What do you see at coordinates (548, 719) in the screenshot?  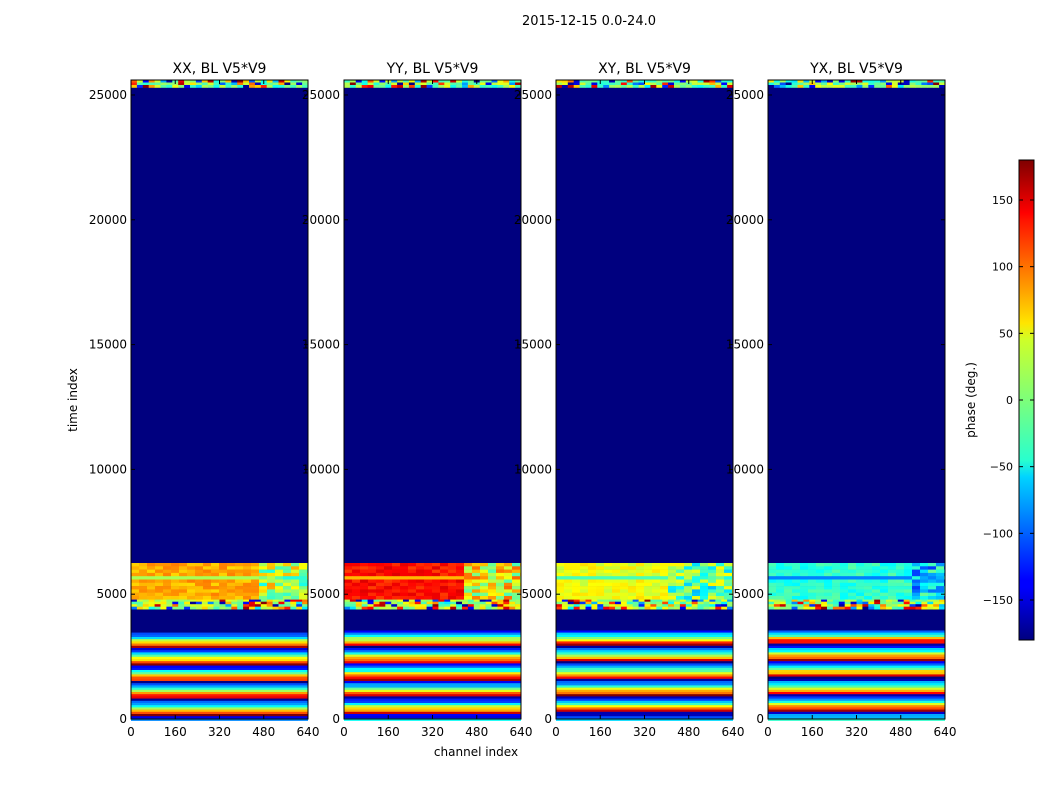 I see `y-tick-label: 0` at bounding box center [548, 719].